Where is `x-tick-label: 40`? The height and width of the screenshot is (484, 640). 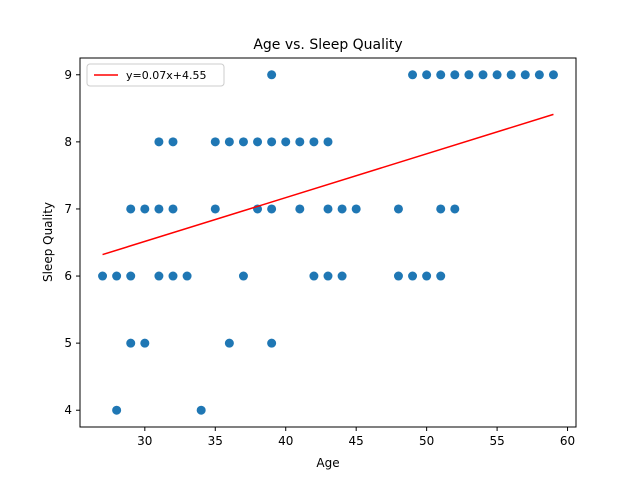 x-tick-label: 40 is located at coordinates (285, 441).